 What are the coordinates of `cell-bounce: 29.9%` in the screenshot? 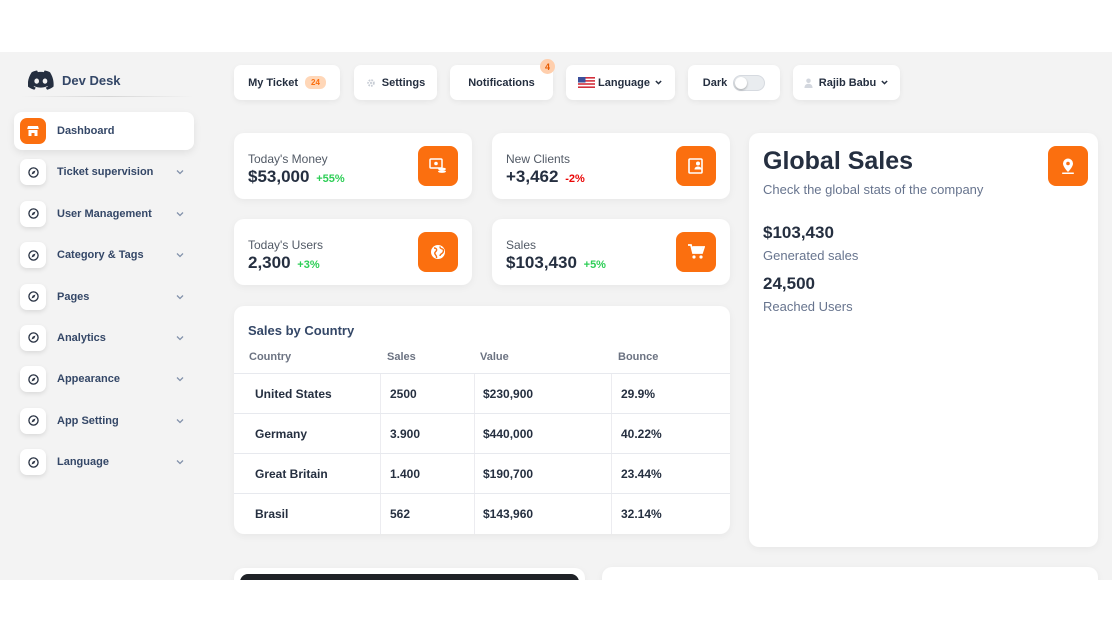 It's located at (638, 394).